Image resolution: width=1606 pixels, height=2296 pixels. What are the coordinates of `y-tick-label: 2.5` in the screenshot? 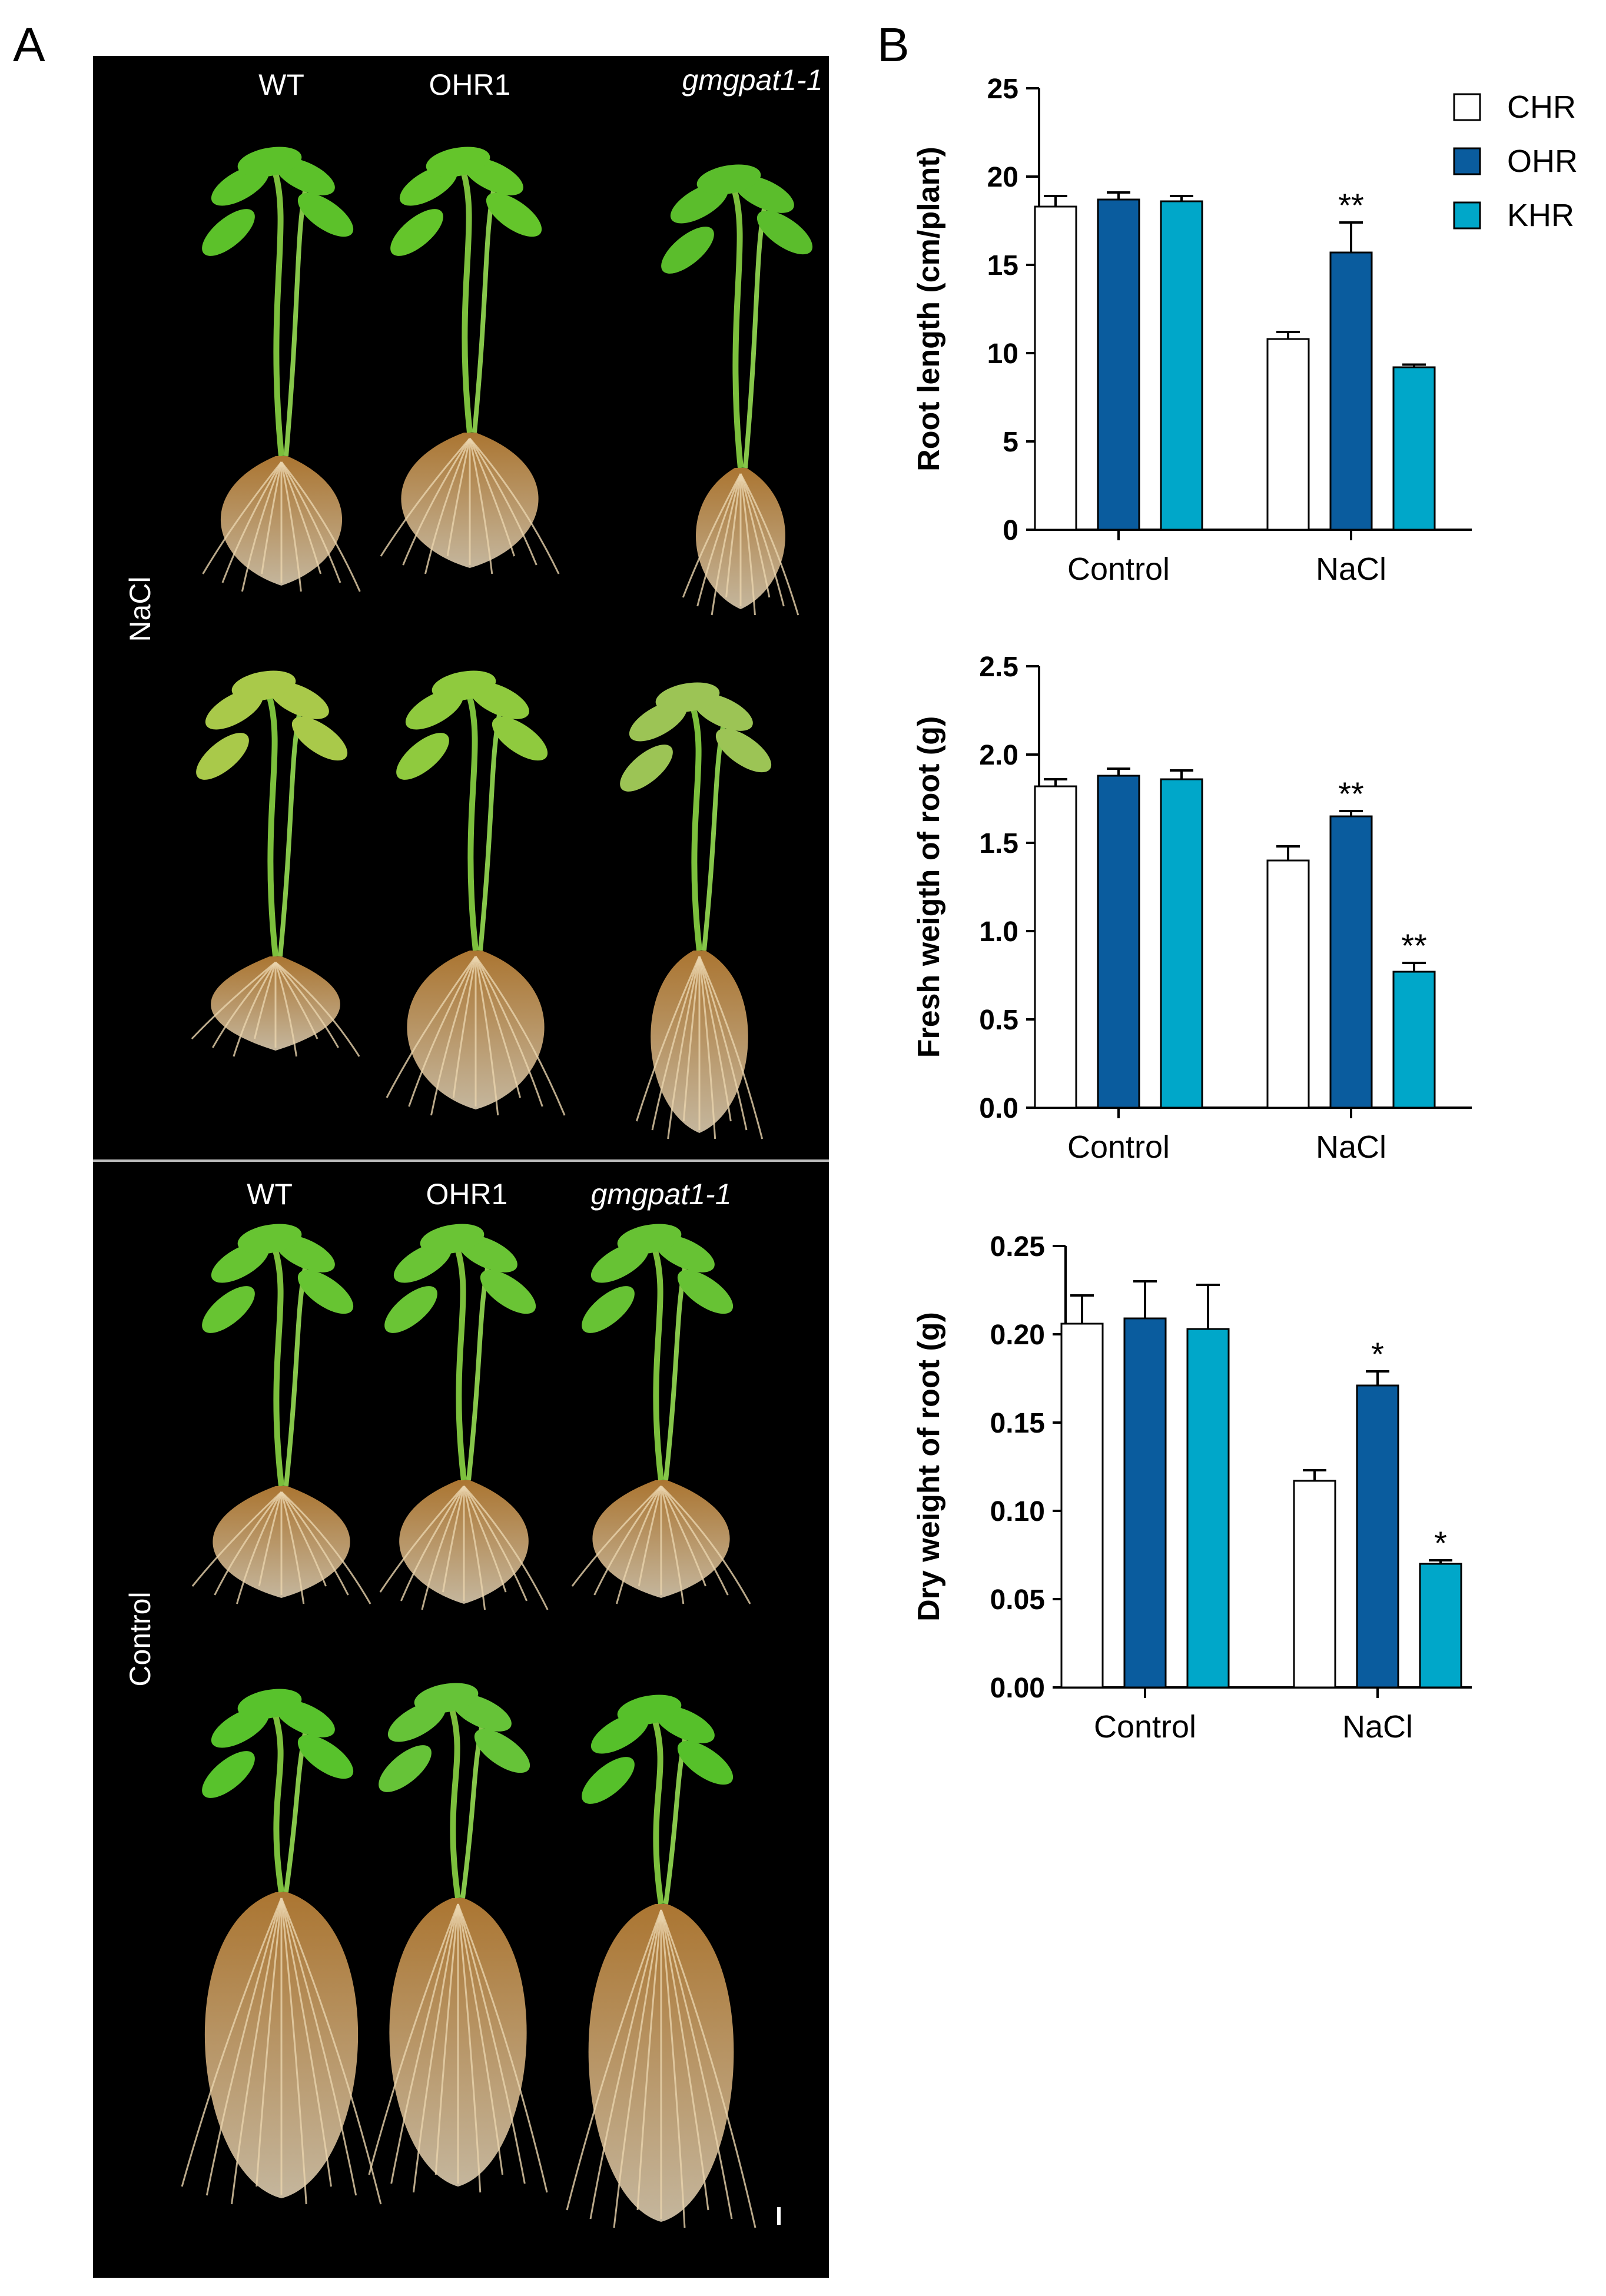 It's located at (998, 667).